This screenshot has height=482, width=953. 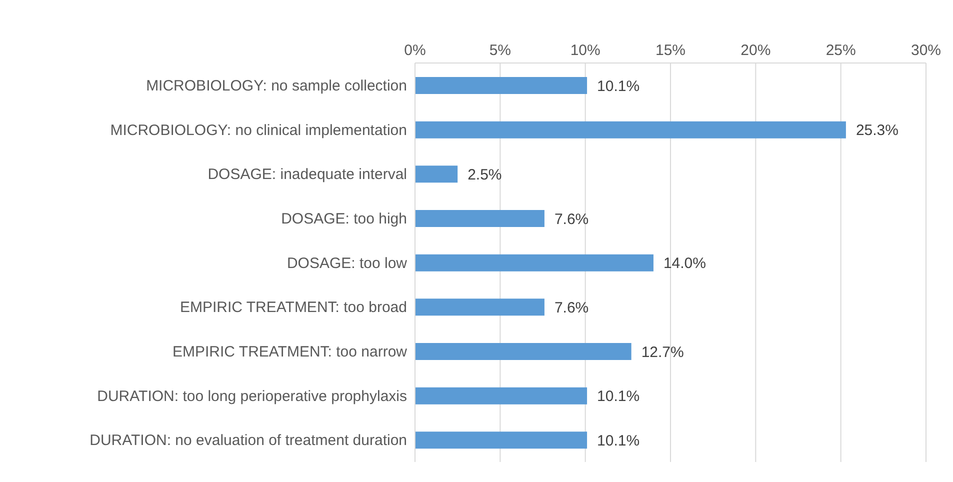 What do you see at coordinates (307, 175) in the screenshot?
I see `y-tick-label: DOSAGE: inadequate interval` at bounding box center [307, 175].